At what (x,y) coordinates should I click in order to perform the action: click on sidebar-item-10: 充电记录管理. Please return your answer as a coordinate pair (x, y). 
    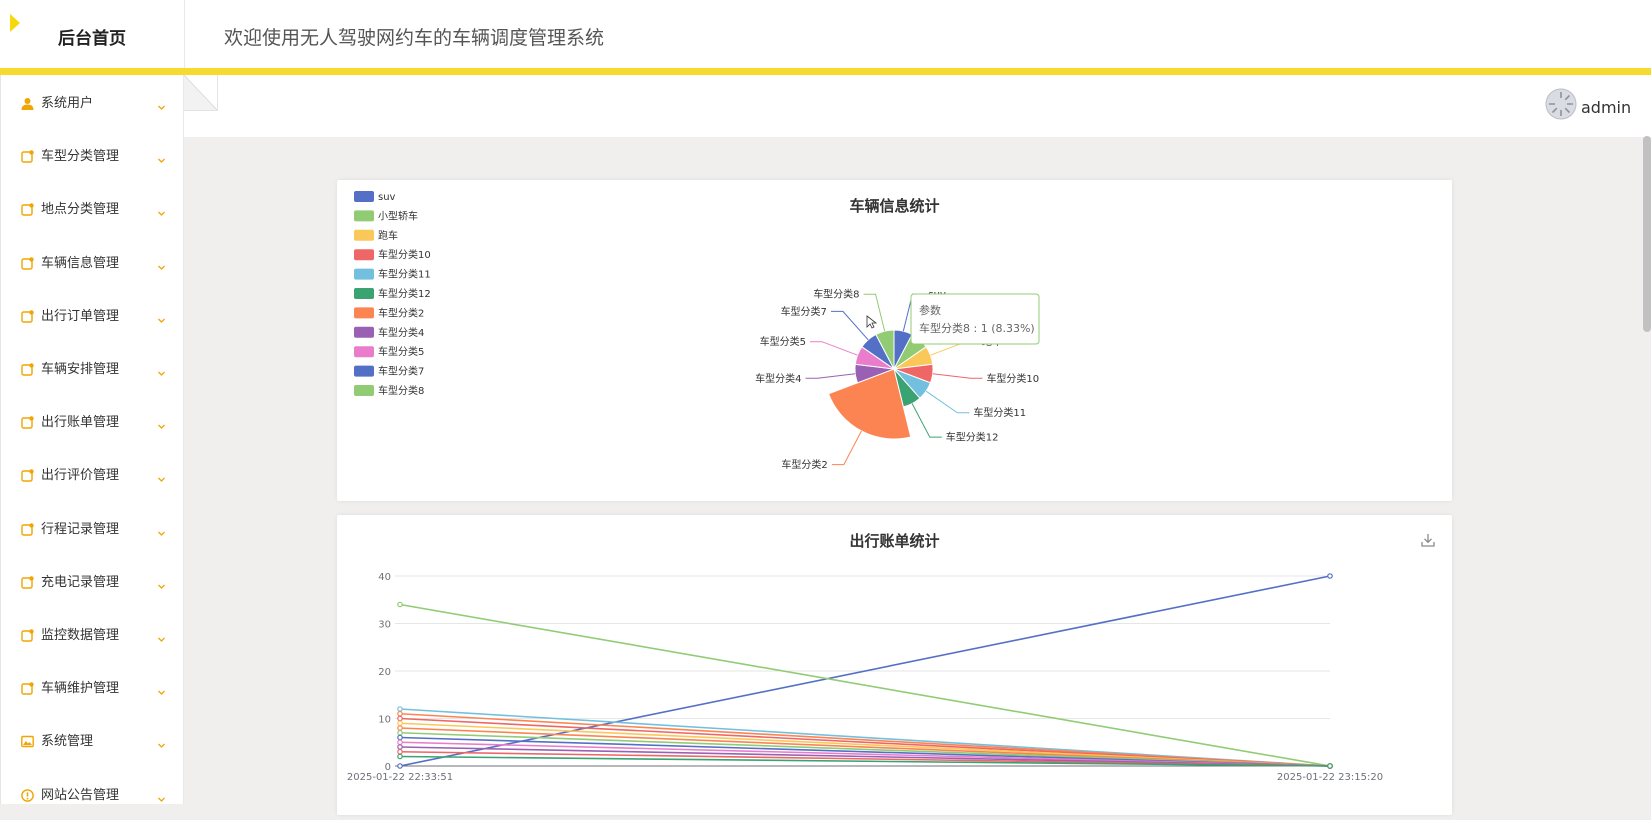
    Looking at the image, I should click on (92, 580).